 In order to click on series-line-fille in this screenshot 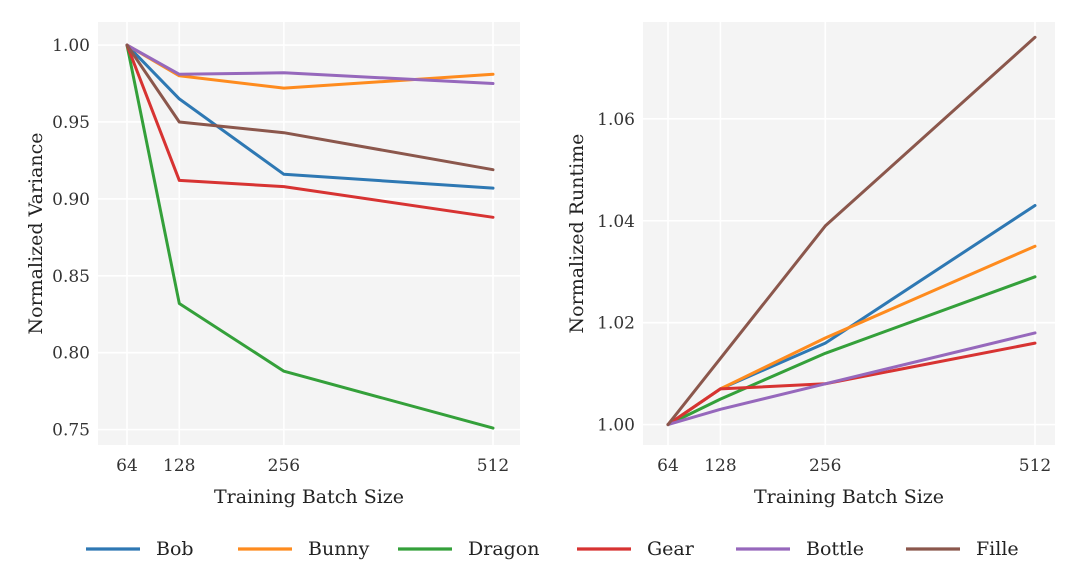, I will do `click(310, 107)`.